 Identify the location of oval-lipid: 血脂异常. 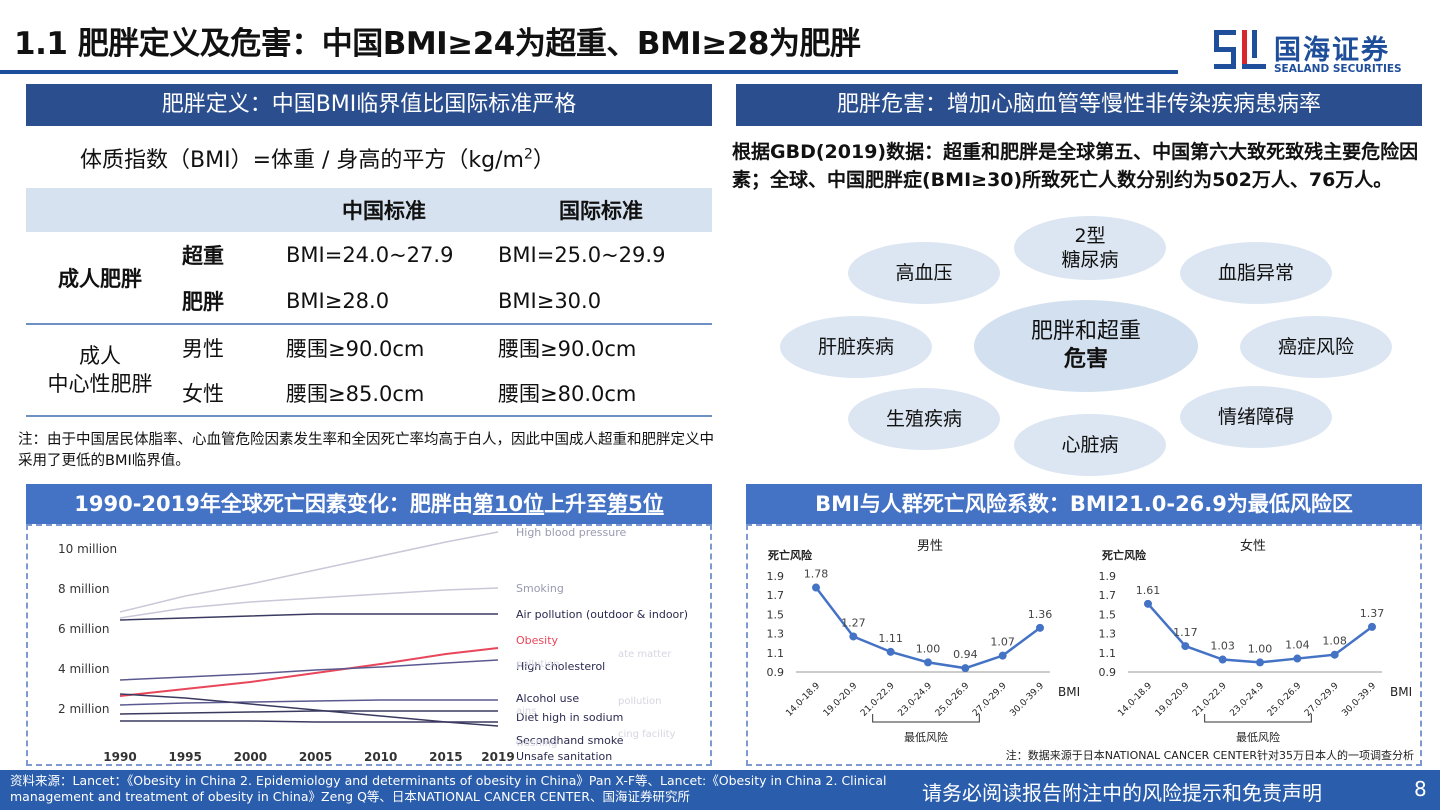
(1256, 273).